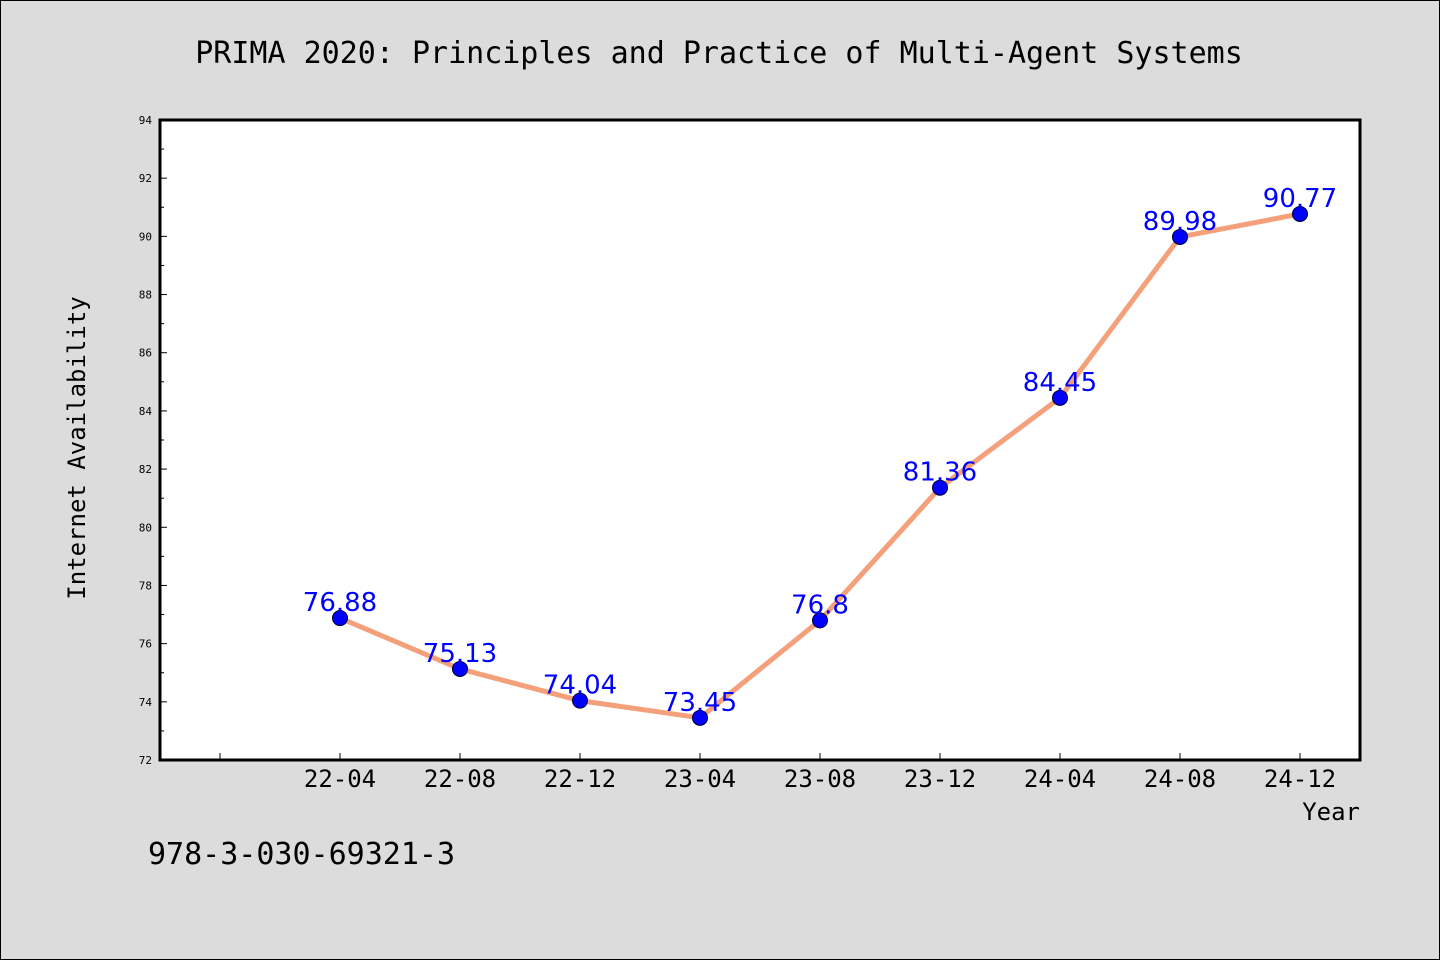 The image size is (1440, 960). What do you see at coordinates (145, 236) in the screenshot?
I see `y-tick-label: 90` at bounding box center [145, 236].